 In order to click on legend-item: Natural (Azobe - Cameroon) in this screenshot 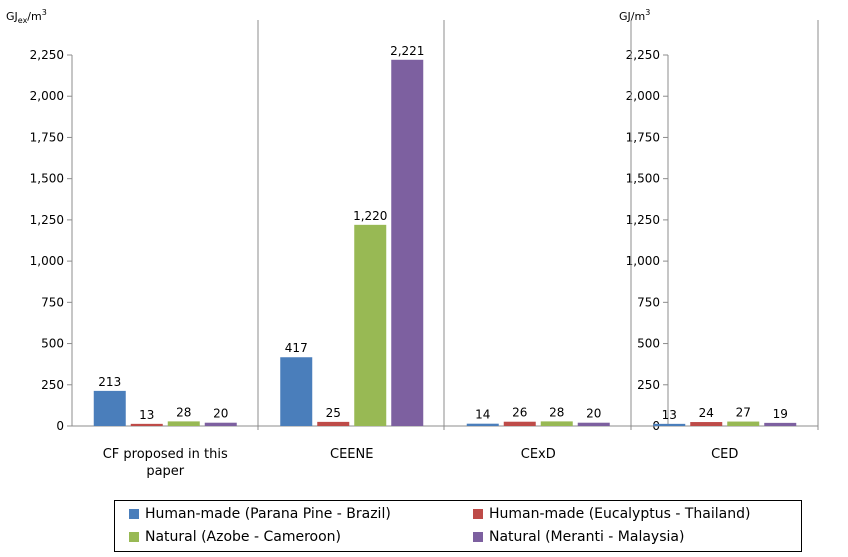, I will do `click(235, 537)`.